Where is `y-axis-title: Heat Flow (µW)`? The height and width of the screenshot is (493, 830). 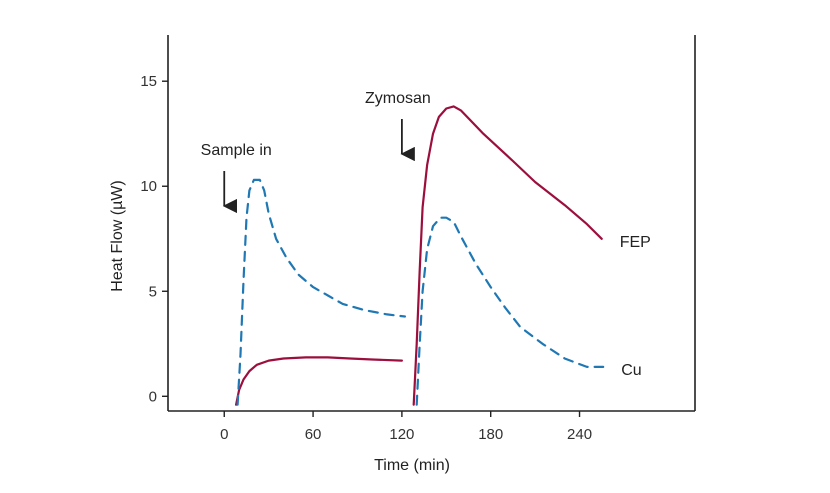 y-axis-title: Heat Flow (µW) is located at coordinates (117, 235).